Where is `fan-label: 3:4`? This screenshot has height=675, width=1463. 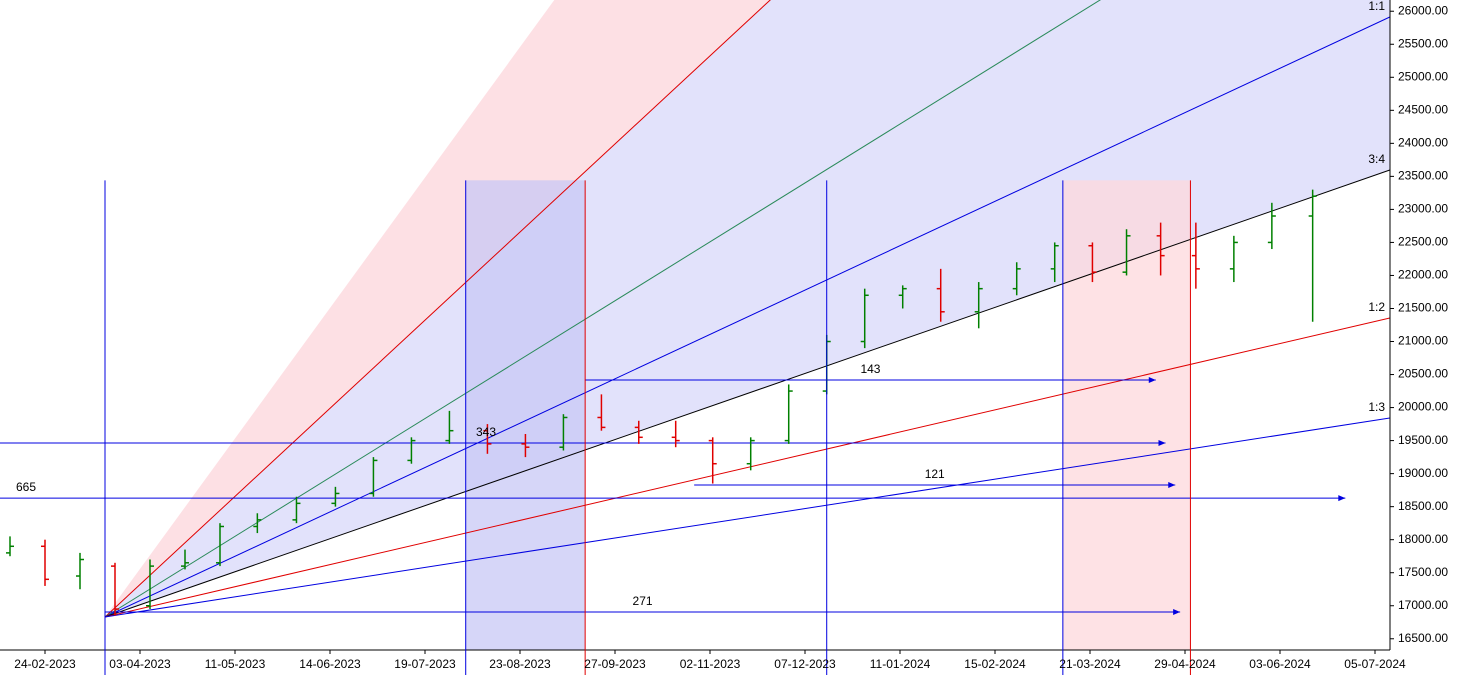
fan-label: 3:4 is located at coordinates (1376, 159).